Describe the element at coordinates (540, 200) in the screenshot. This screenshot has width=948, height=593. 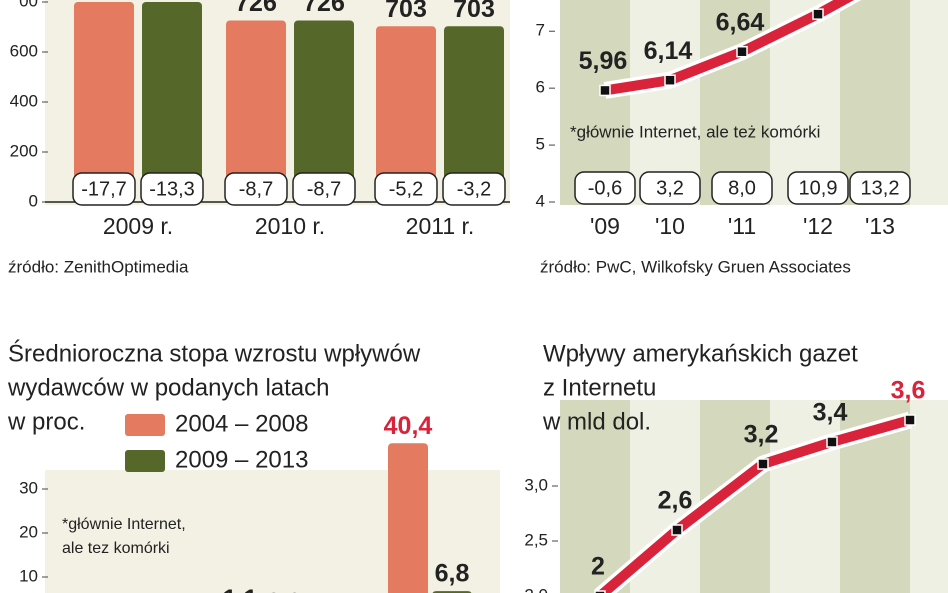
I see `y-tick-label: 4` at that location.